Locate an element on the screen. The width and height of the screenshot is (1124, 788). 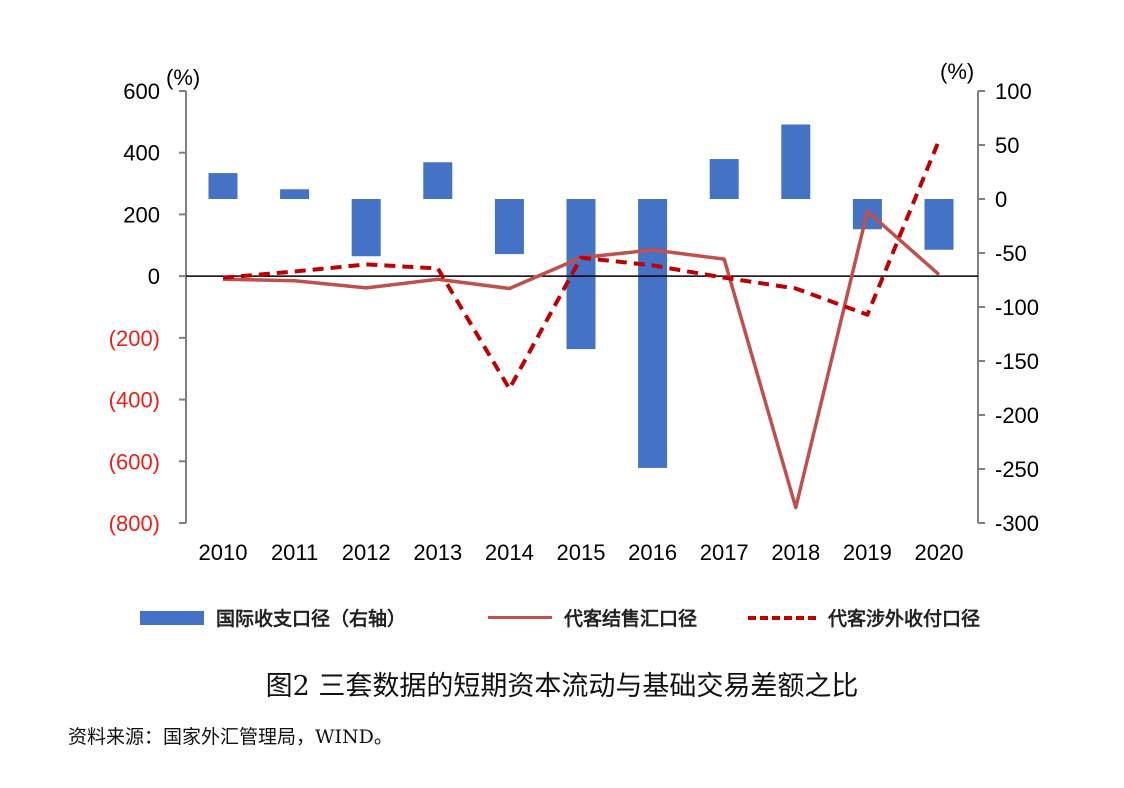
right-tick-label: -100 is located at coordinates (1017, 307).